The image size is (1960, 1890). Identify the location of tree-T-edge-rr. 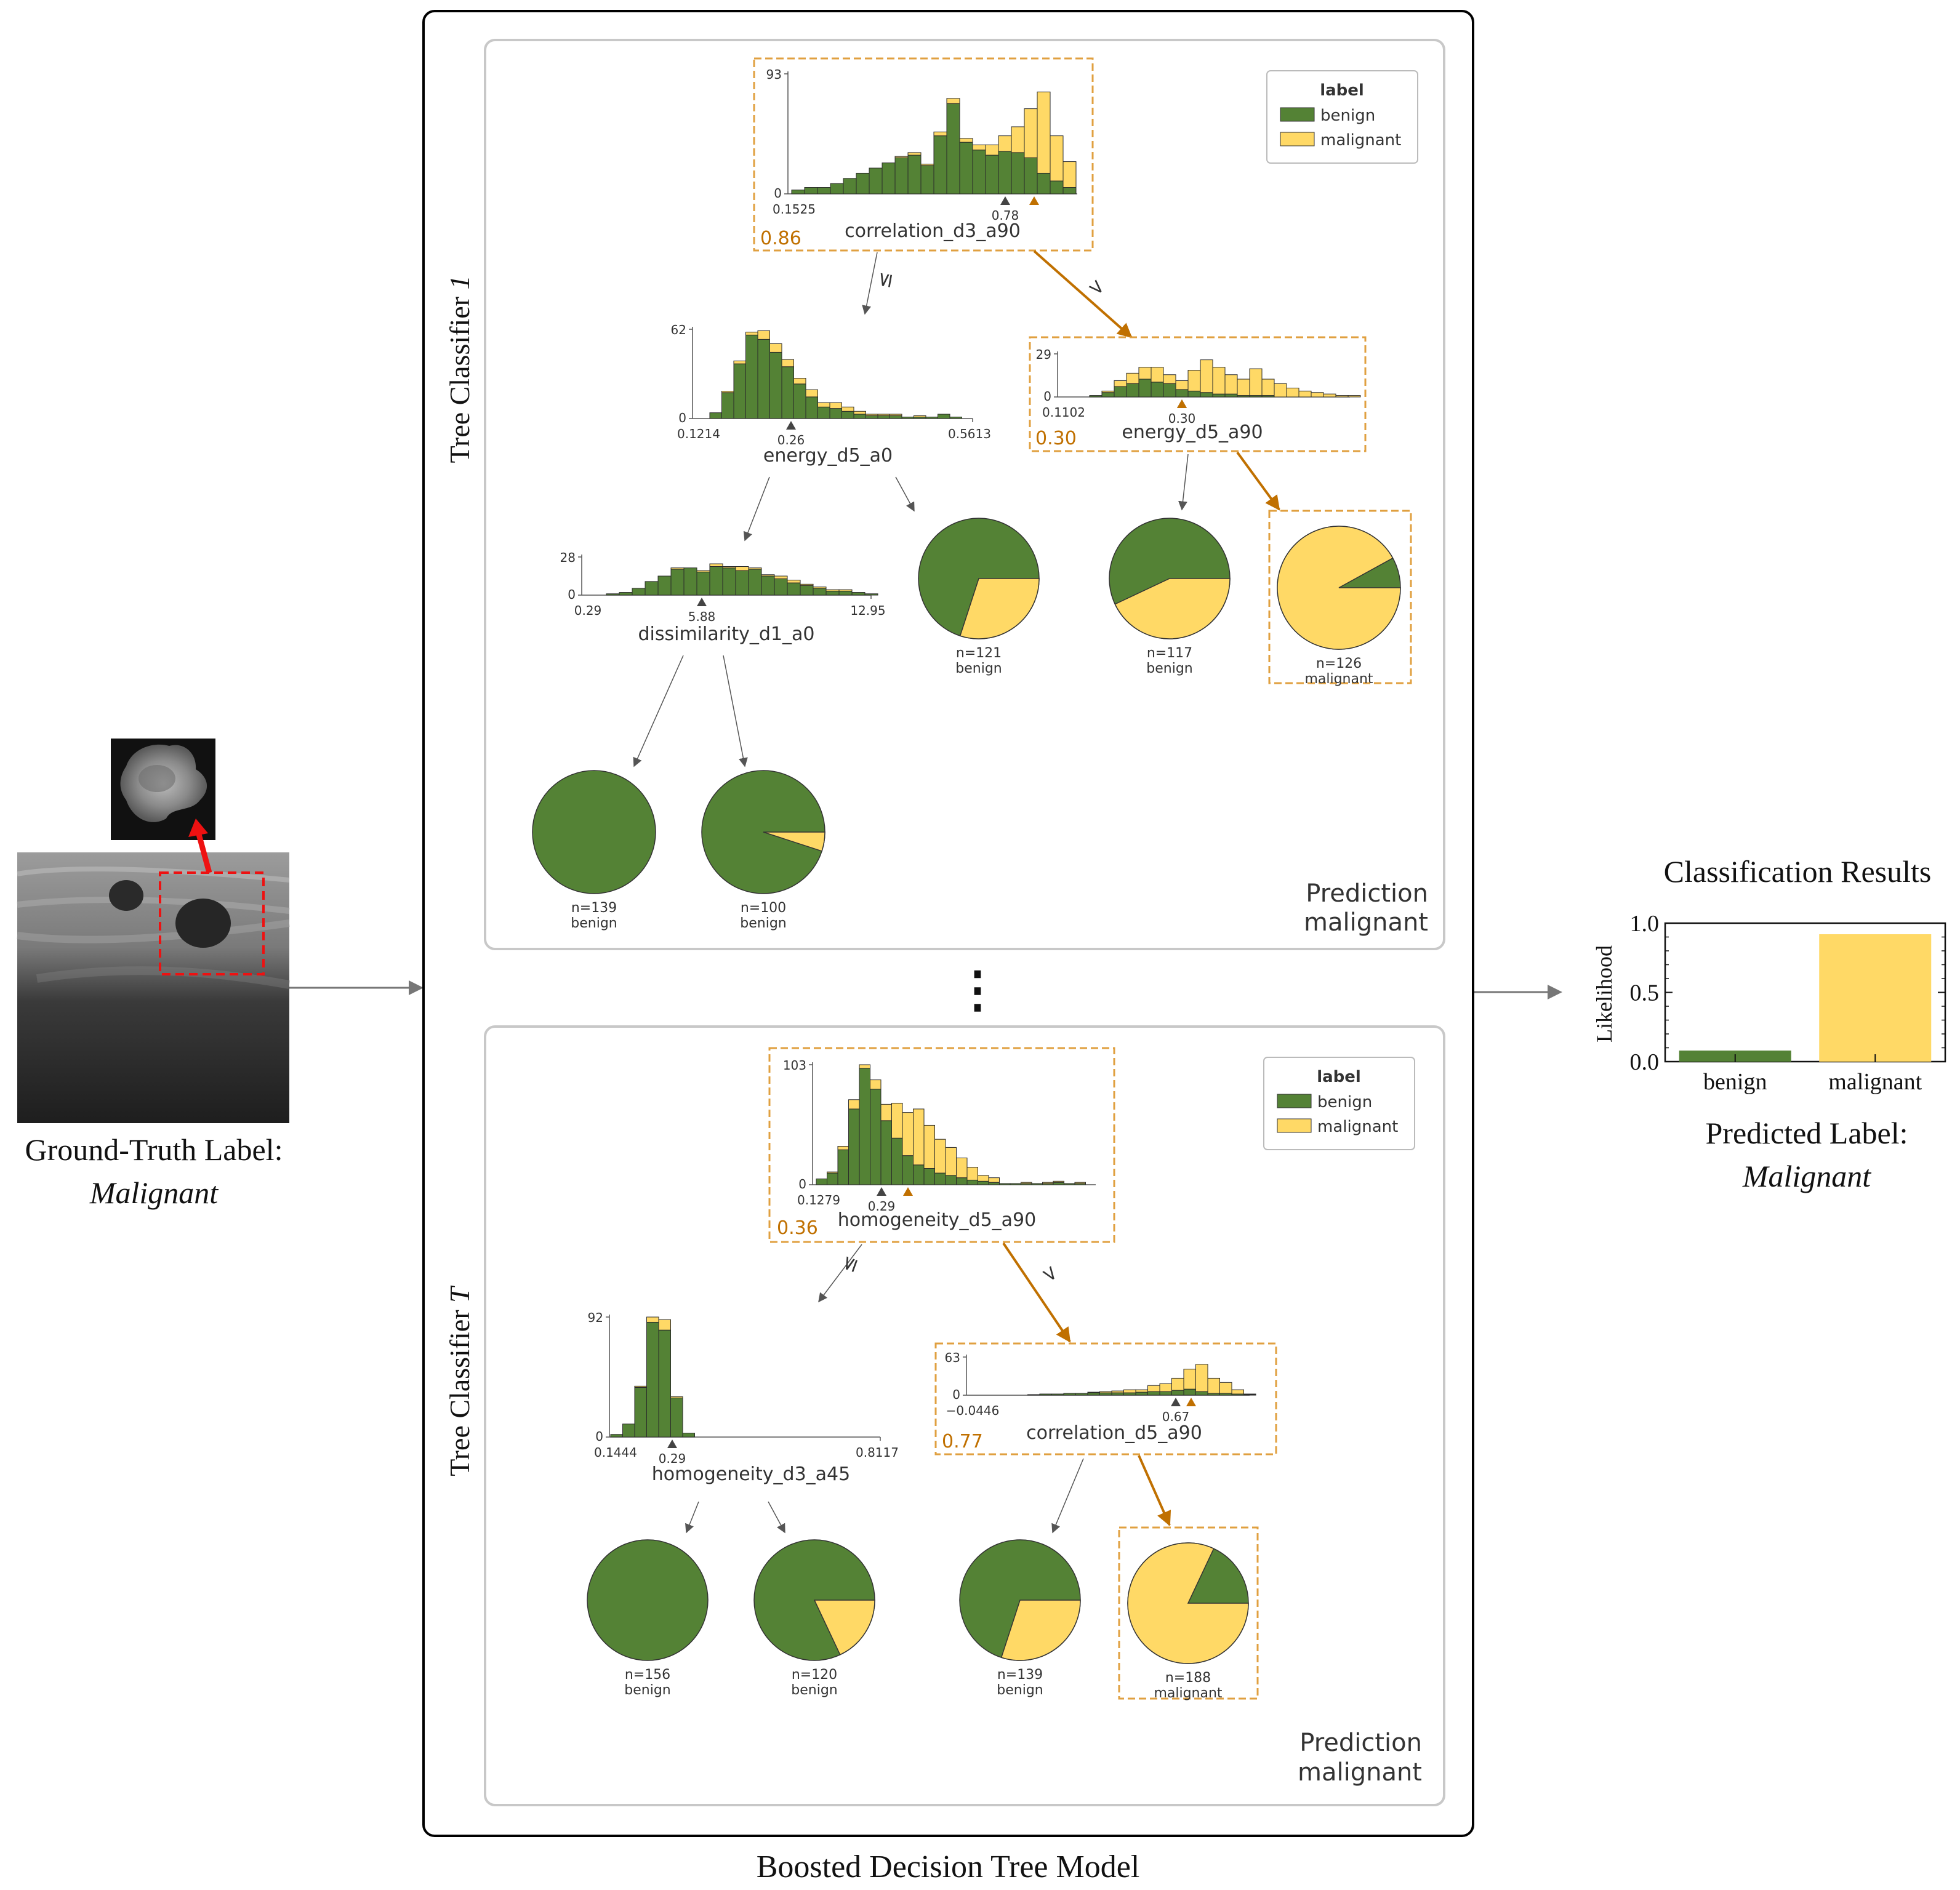
(1154, 1490).